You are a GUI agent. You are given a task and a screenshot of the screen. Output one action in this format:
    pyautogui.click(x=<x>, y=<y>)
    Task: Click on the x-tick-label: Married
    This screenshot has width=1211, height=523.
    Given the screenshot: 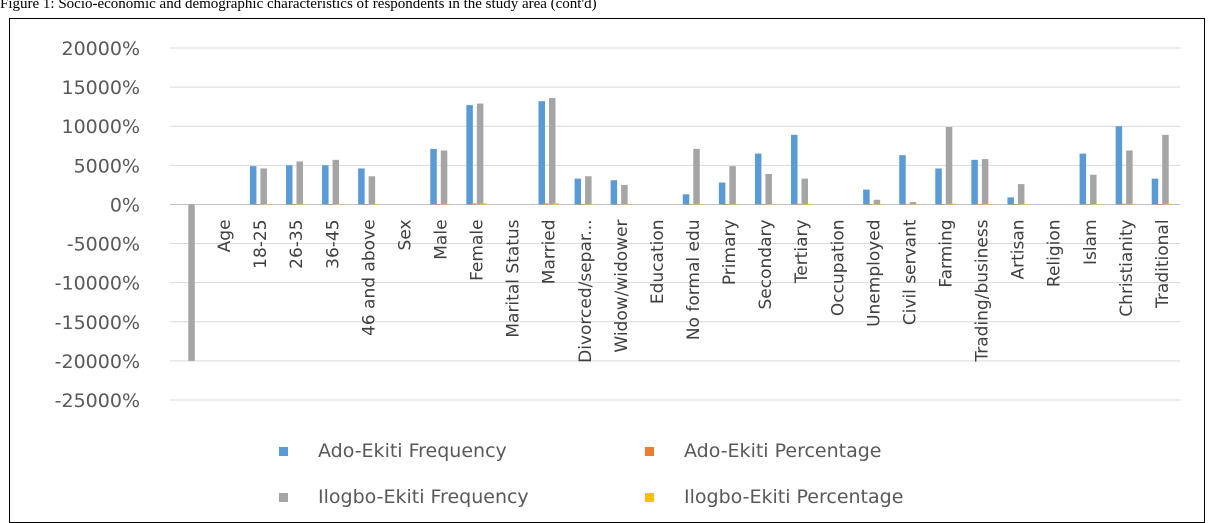 What is the action you would take?
    pyautogui.click(x=550, y=251)
    